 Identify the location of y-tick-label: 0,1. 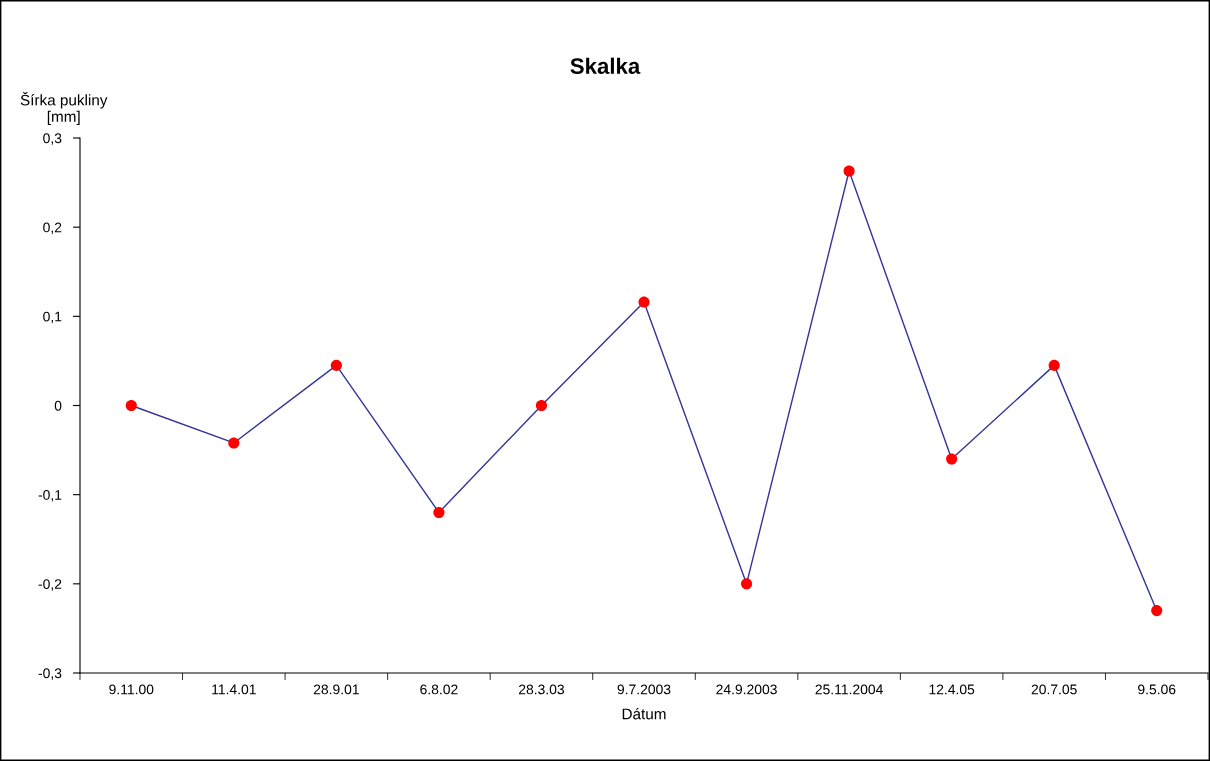
(52, 317).